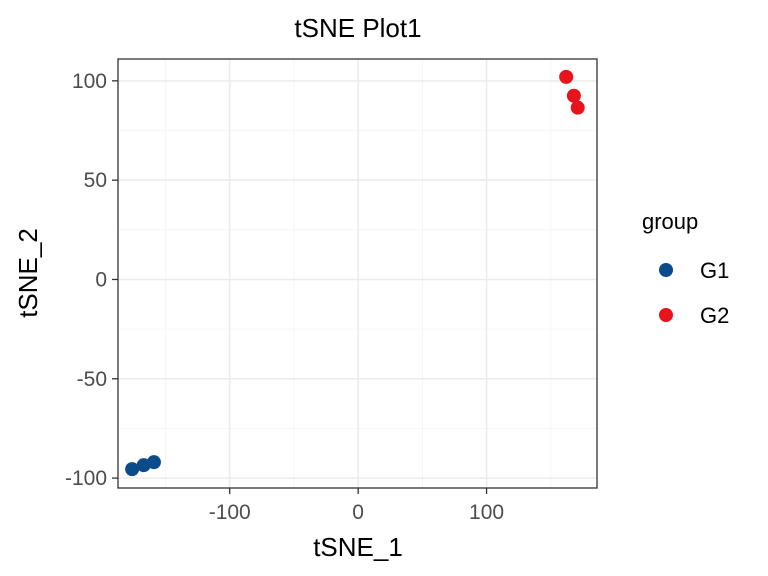 This screenshot has width=768, height=576. What do you see at coordinates (358, 512) in the screenshot?
I see `x-tick-label: 0` at bounding box center [358, 512].